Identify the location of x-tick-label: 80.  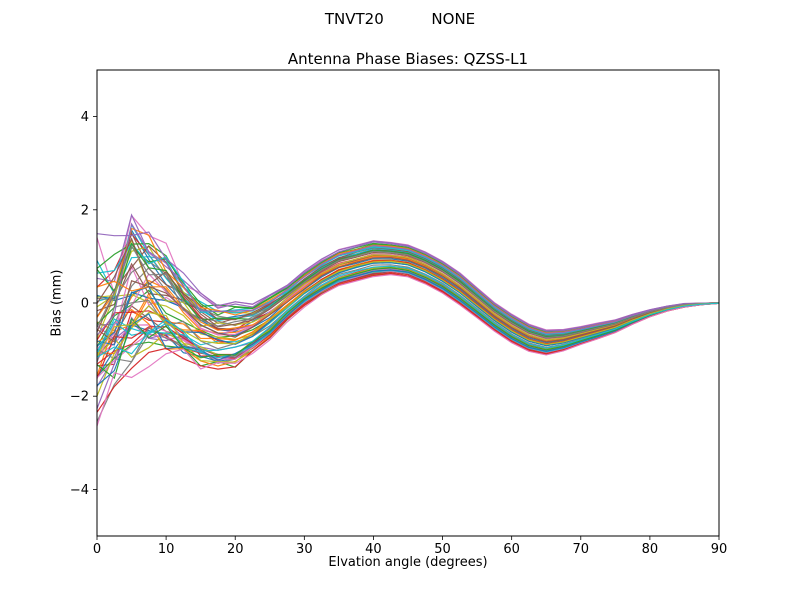
(650, 549).